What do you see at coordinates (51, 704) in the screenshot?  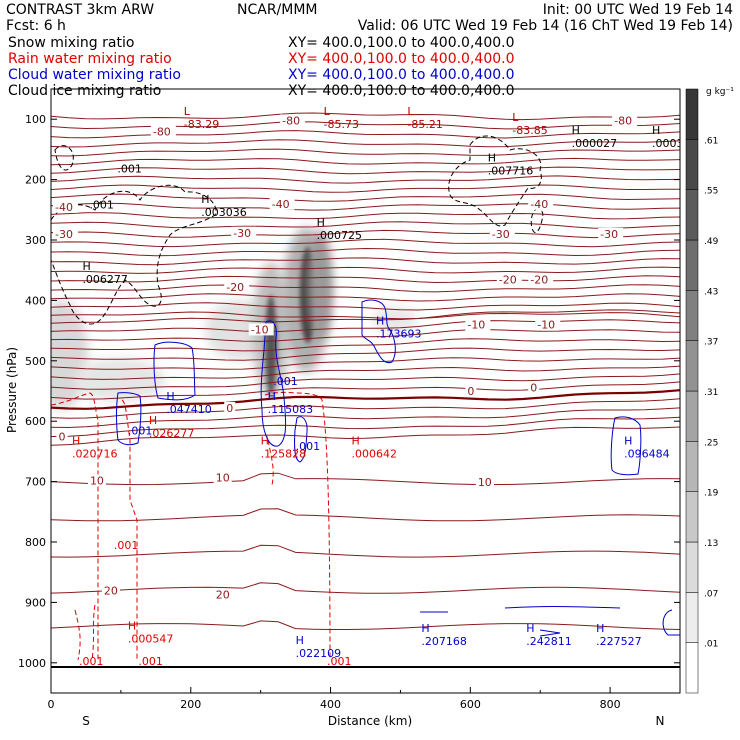 I see `x-tick-label: 0` at bounding box center [51, 704].